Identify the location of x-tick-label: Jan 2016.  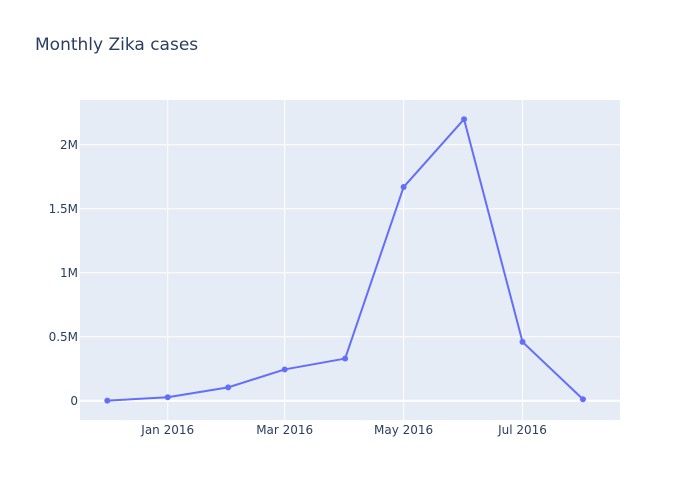
(167, 430).